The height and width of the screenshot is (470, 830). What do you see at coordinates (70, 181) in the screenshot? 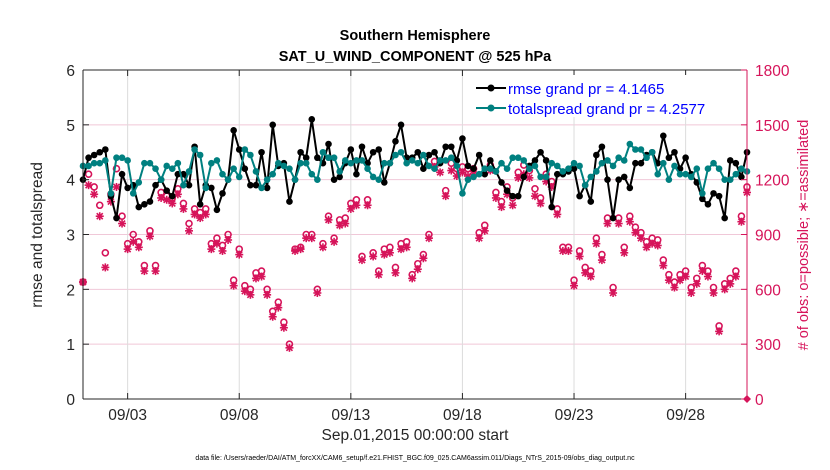
I see `y-tick-label: 4` at bounding box center [70, 181].